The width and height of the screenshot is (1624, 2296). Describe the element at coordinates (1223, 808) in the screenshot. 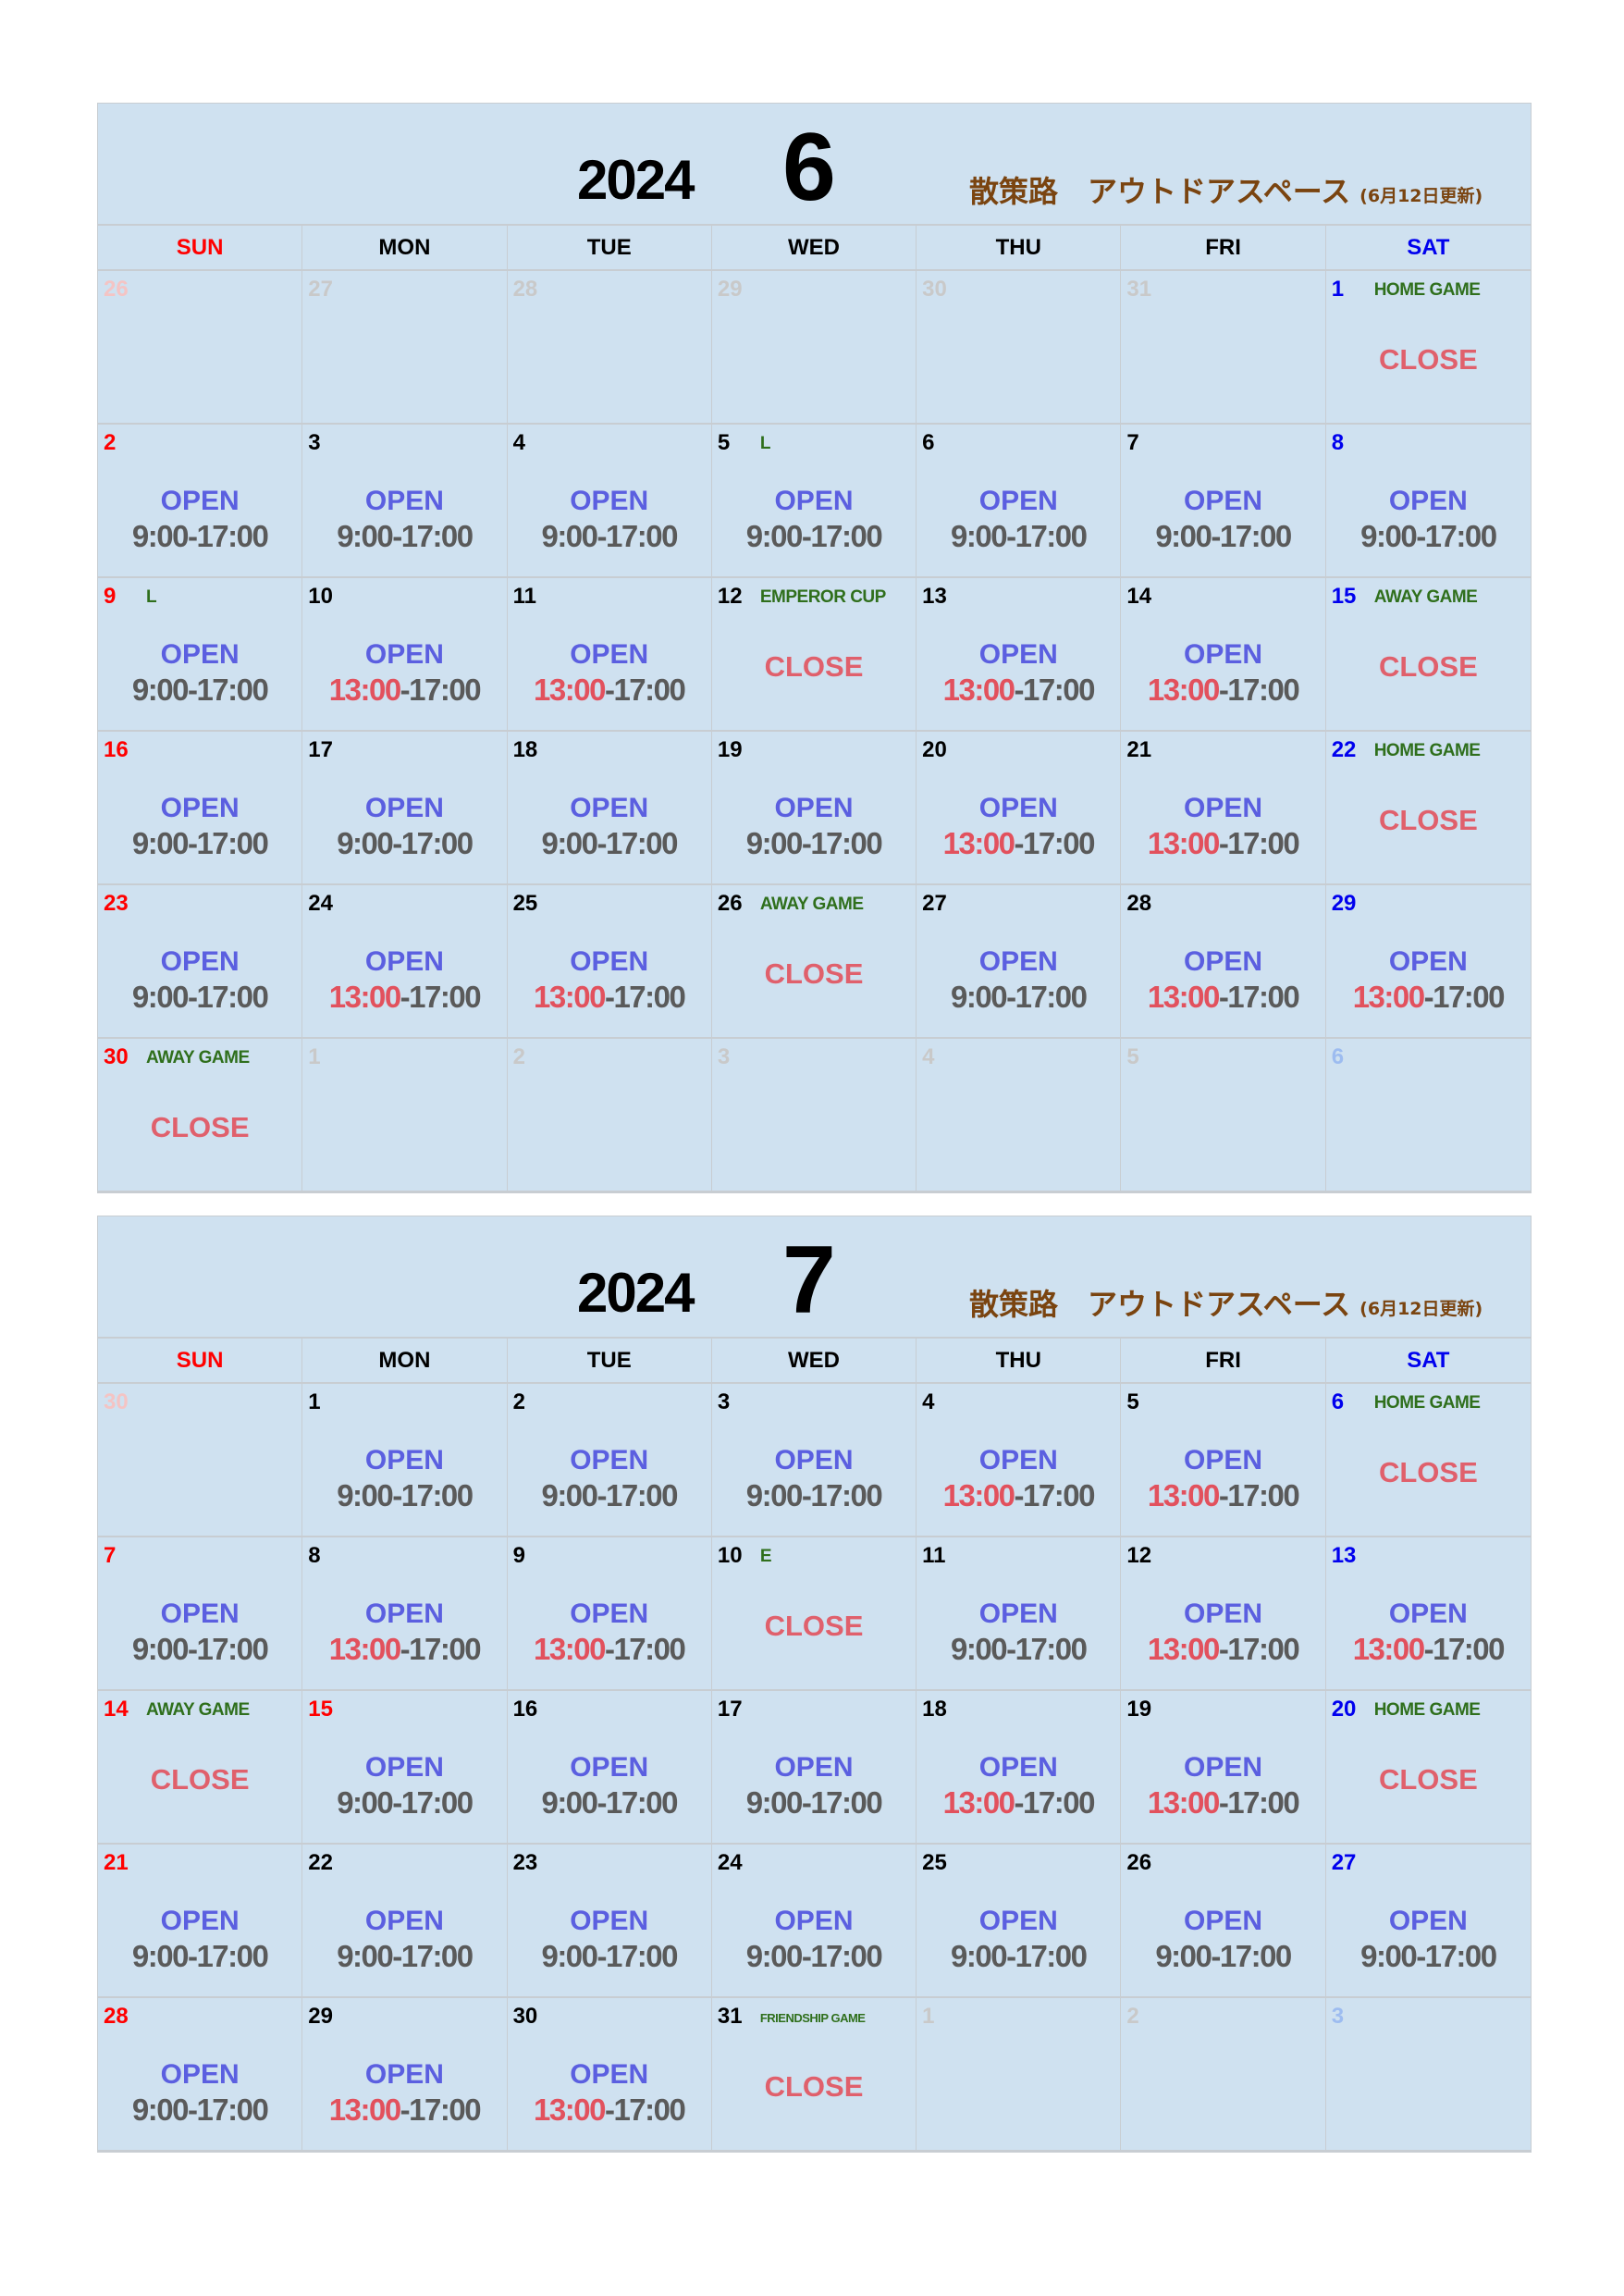

I see `day-cell: 21 OPEN 13:00-17:00` at that location.